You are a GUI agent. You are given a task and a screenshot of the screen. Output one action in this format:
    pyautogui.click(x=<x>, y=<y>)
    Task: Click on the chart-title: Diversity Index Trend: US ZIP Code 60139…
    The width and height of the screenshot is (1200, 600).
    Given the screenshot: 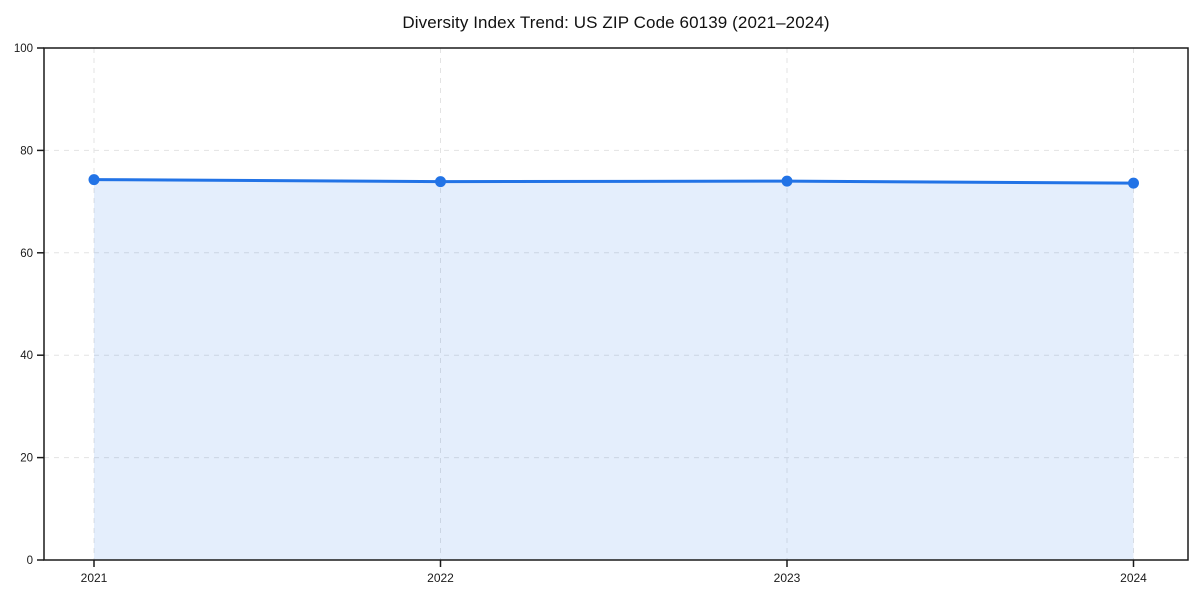 What is the action you would take?
    pyautogui.click(x=616, y=22)
    